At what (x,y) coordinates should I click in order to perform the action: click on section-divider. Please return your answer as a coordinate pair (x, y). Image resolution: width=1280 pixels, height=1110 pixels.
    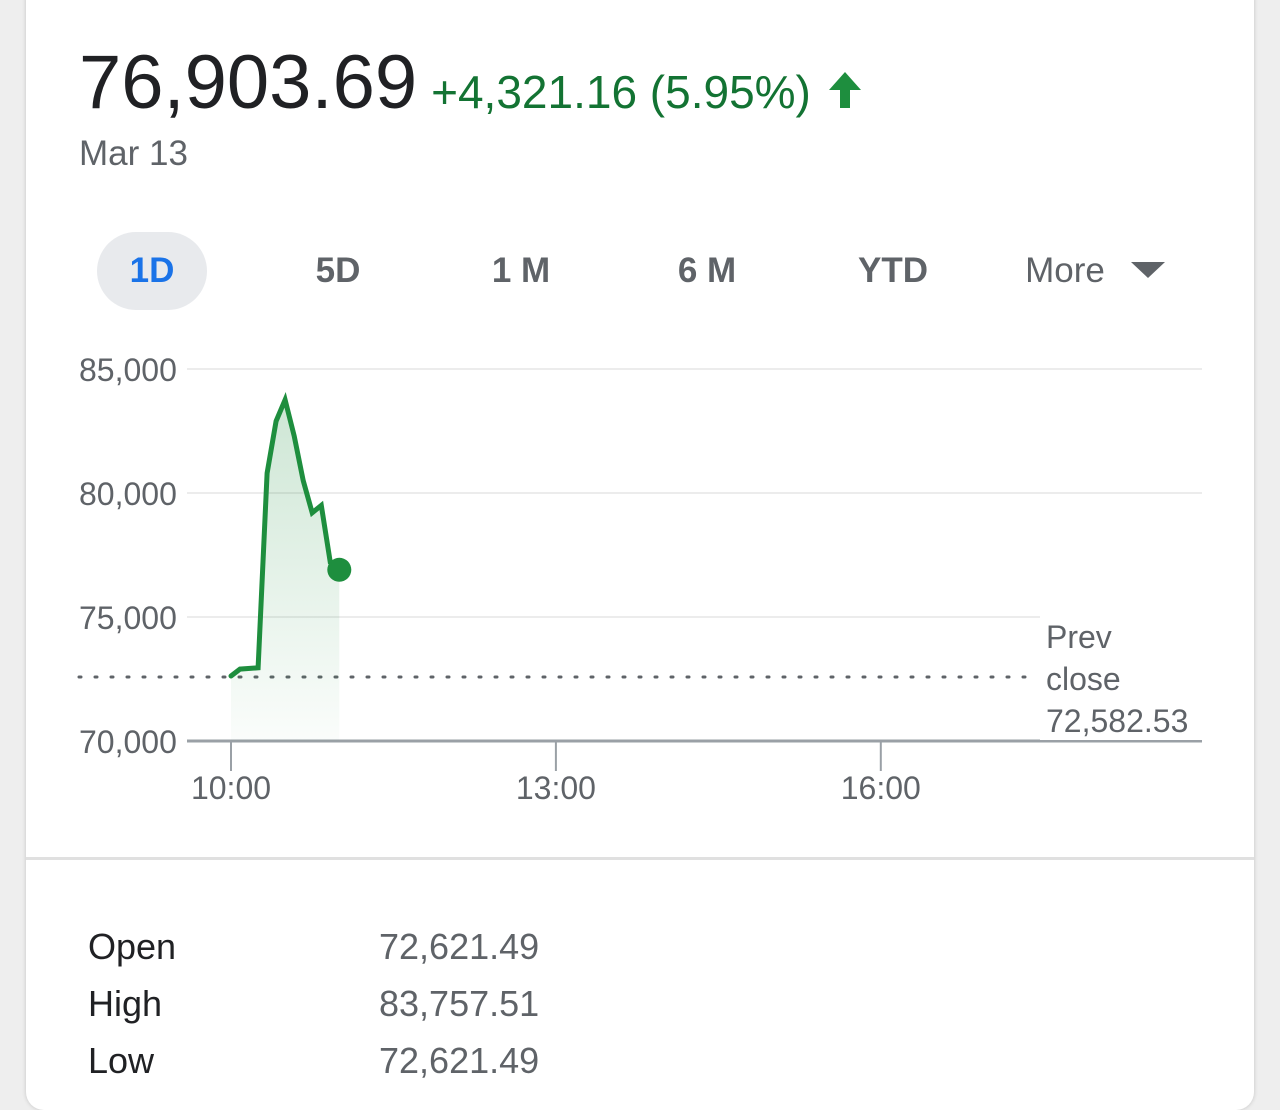
    Looking at the image, I should click on (640, 858).